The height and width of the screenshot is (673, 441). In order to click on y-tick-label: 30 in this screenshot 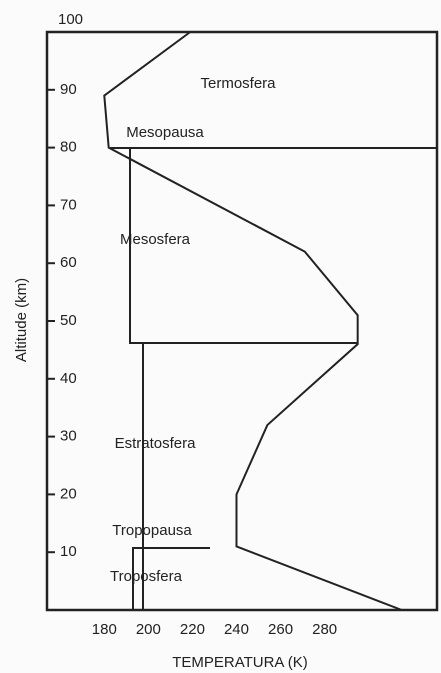, I will do `click(68, 436)`.